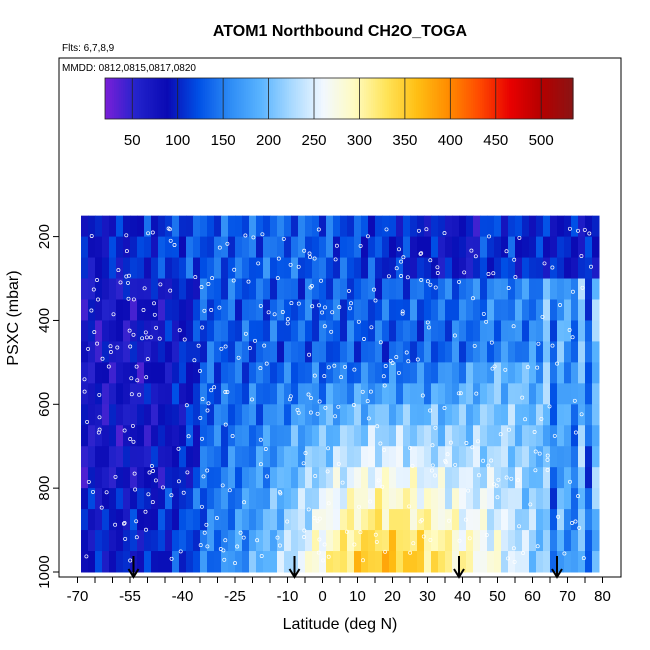  What do you see at coordinates (339, 98) in the screenshot?
I see `colorbar` at bounding box center [339, 98].